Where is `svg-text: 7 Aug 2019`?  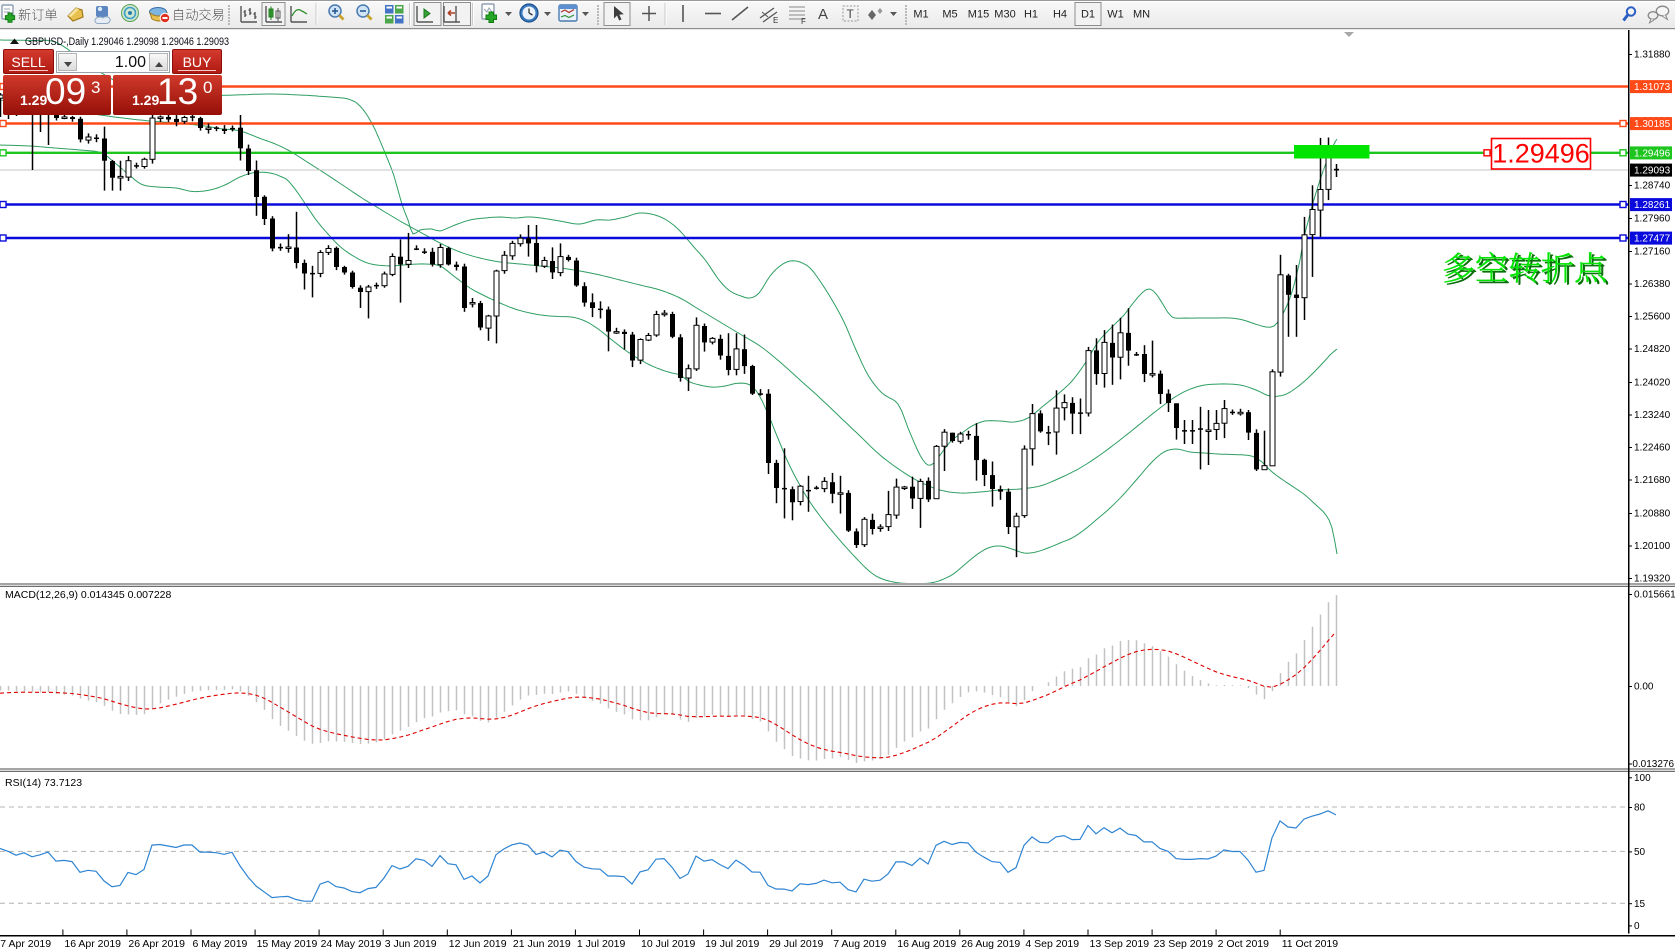
svg-text: 7 Aug 2019 is located at coordinates (859, 944).